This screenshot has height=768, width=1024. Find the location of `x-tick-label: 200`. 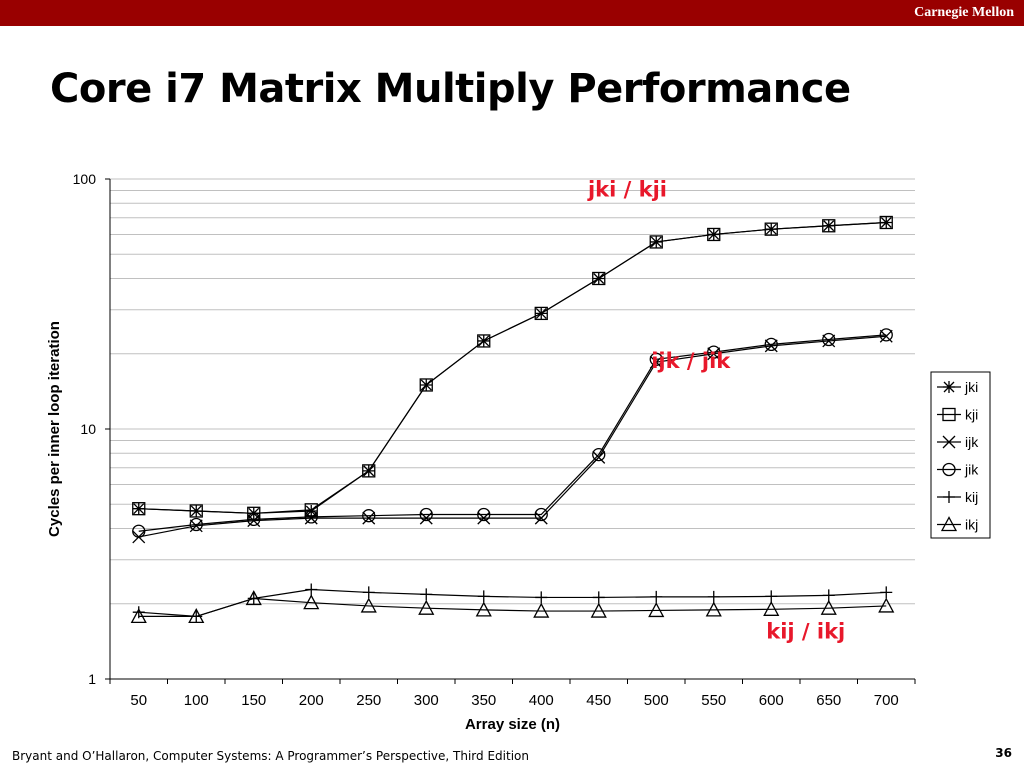

x-tick-label: 200 is located at coordinates (311, 700).